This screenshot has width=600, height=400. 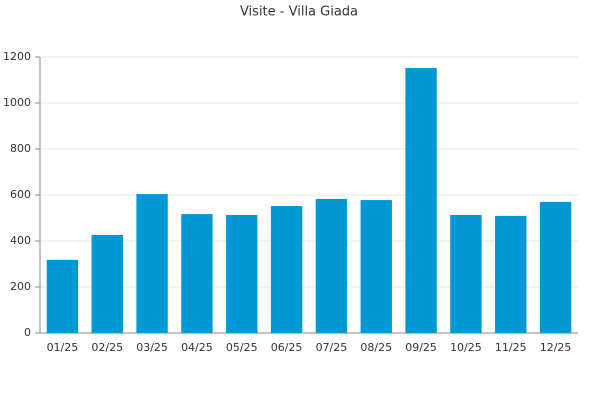 I want to click on x-tick-label: 04/25, so click(x=197, y=347).